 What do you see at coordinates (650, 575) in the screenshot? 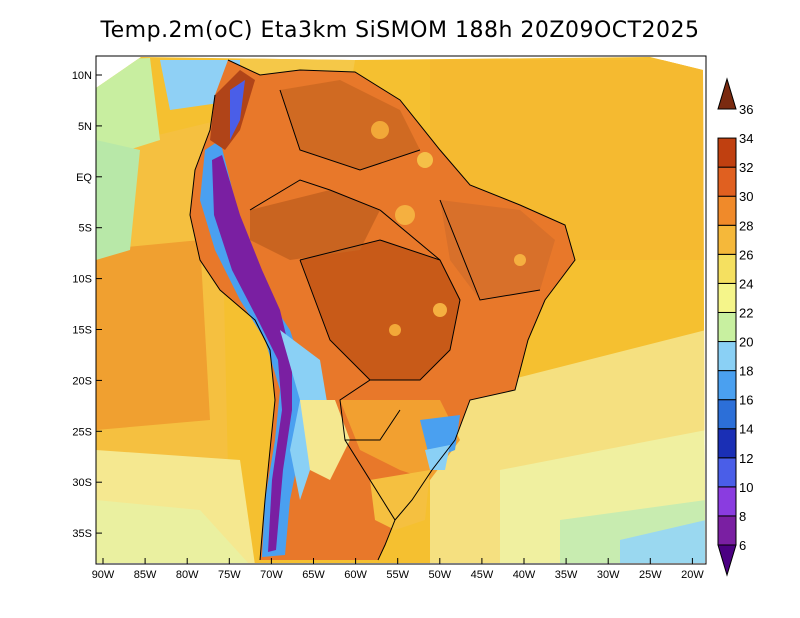
I see `lon-tick-label: 25W` at bounding box center [650, 575].